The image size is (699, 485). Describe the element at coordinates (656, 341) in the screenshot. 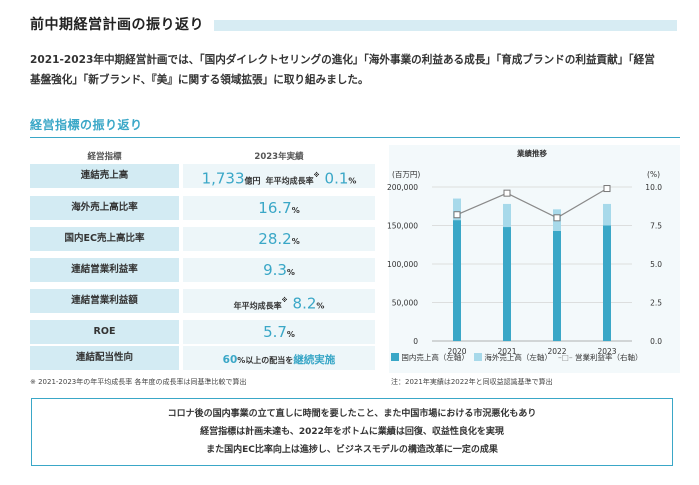

I see `y-right-tick: 0.0` at that location.